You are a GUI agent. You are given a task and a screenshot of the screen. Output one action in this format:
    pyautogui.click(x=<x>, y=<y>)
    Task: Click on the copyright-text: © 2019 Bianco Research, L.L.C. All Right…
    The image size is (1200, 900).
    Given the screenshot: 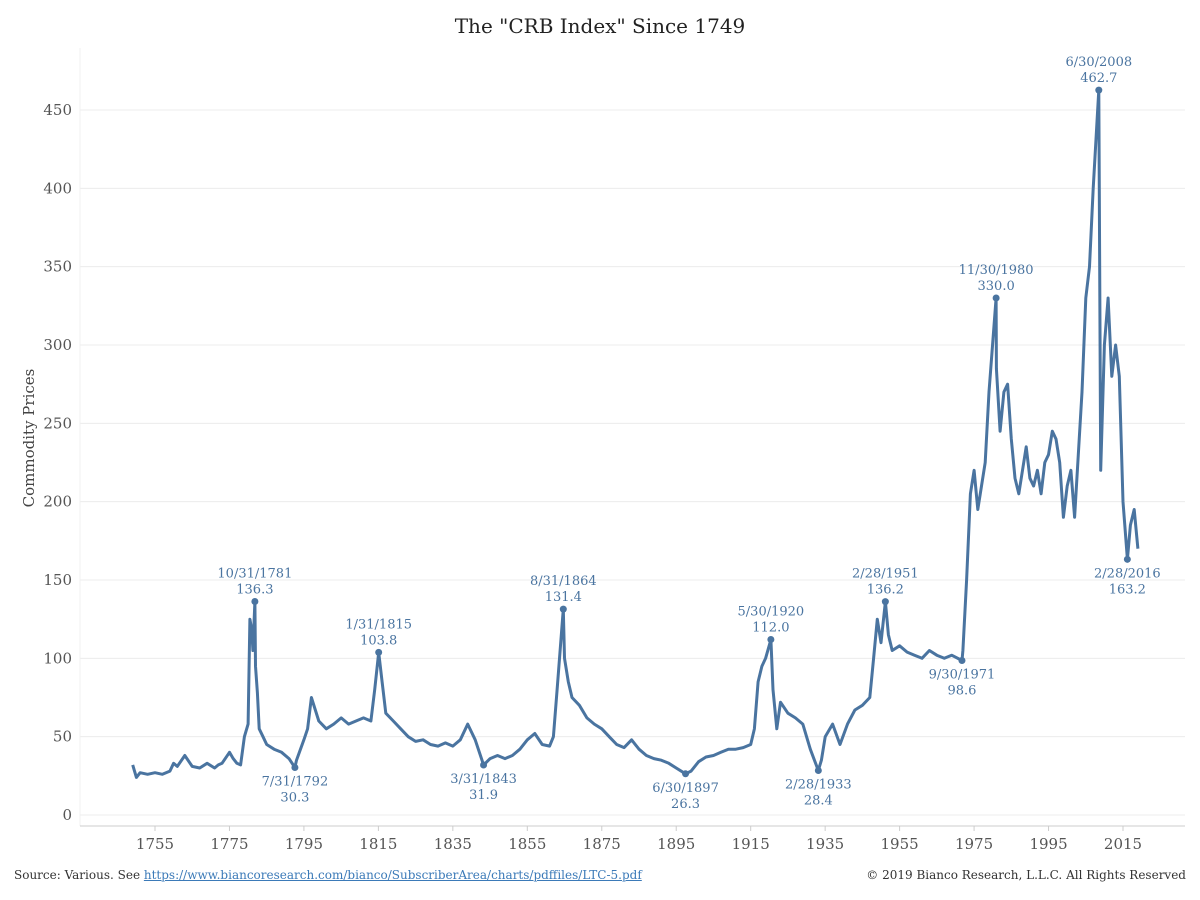 What is the action you would take?
    pyautogui.click(x=1026, y=875)
    